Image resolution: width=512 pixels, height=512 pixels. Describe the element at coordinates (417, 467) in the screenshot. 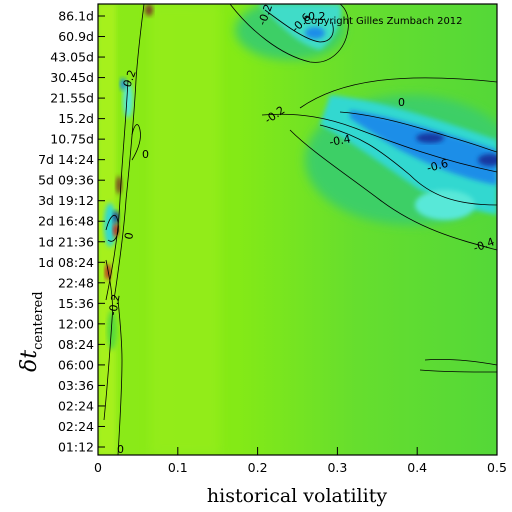

I see `x-tick-label: 0.4` at that location.